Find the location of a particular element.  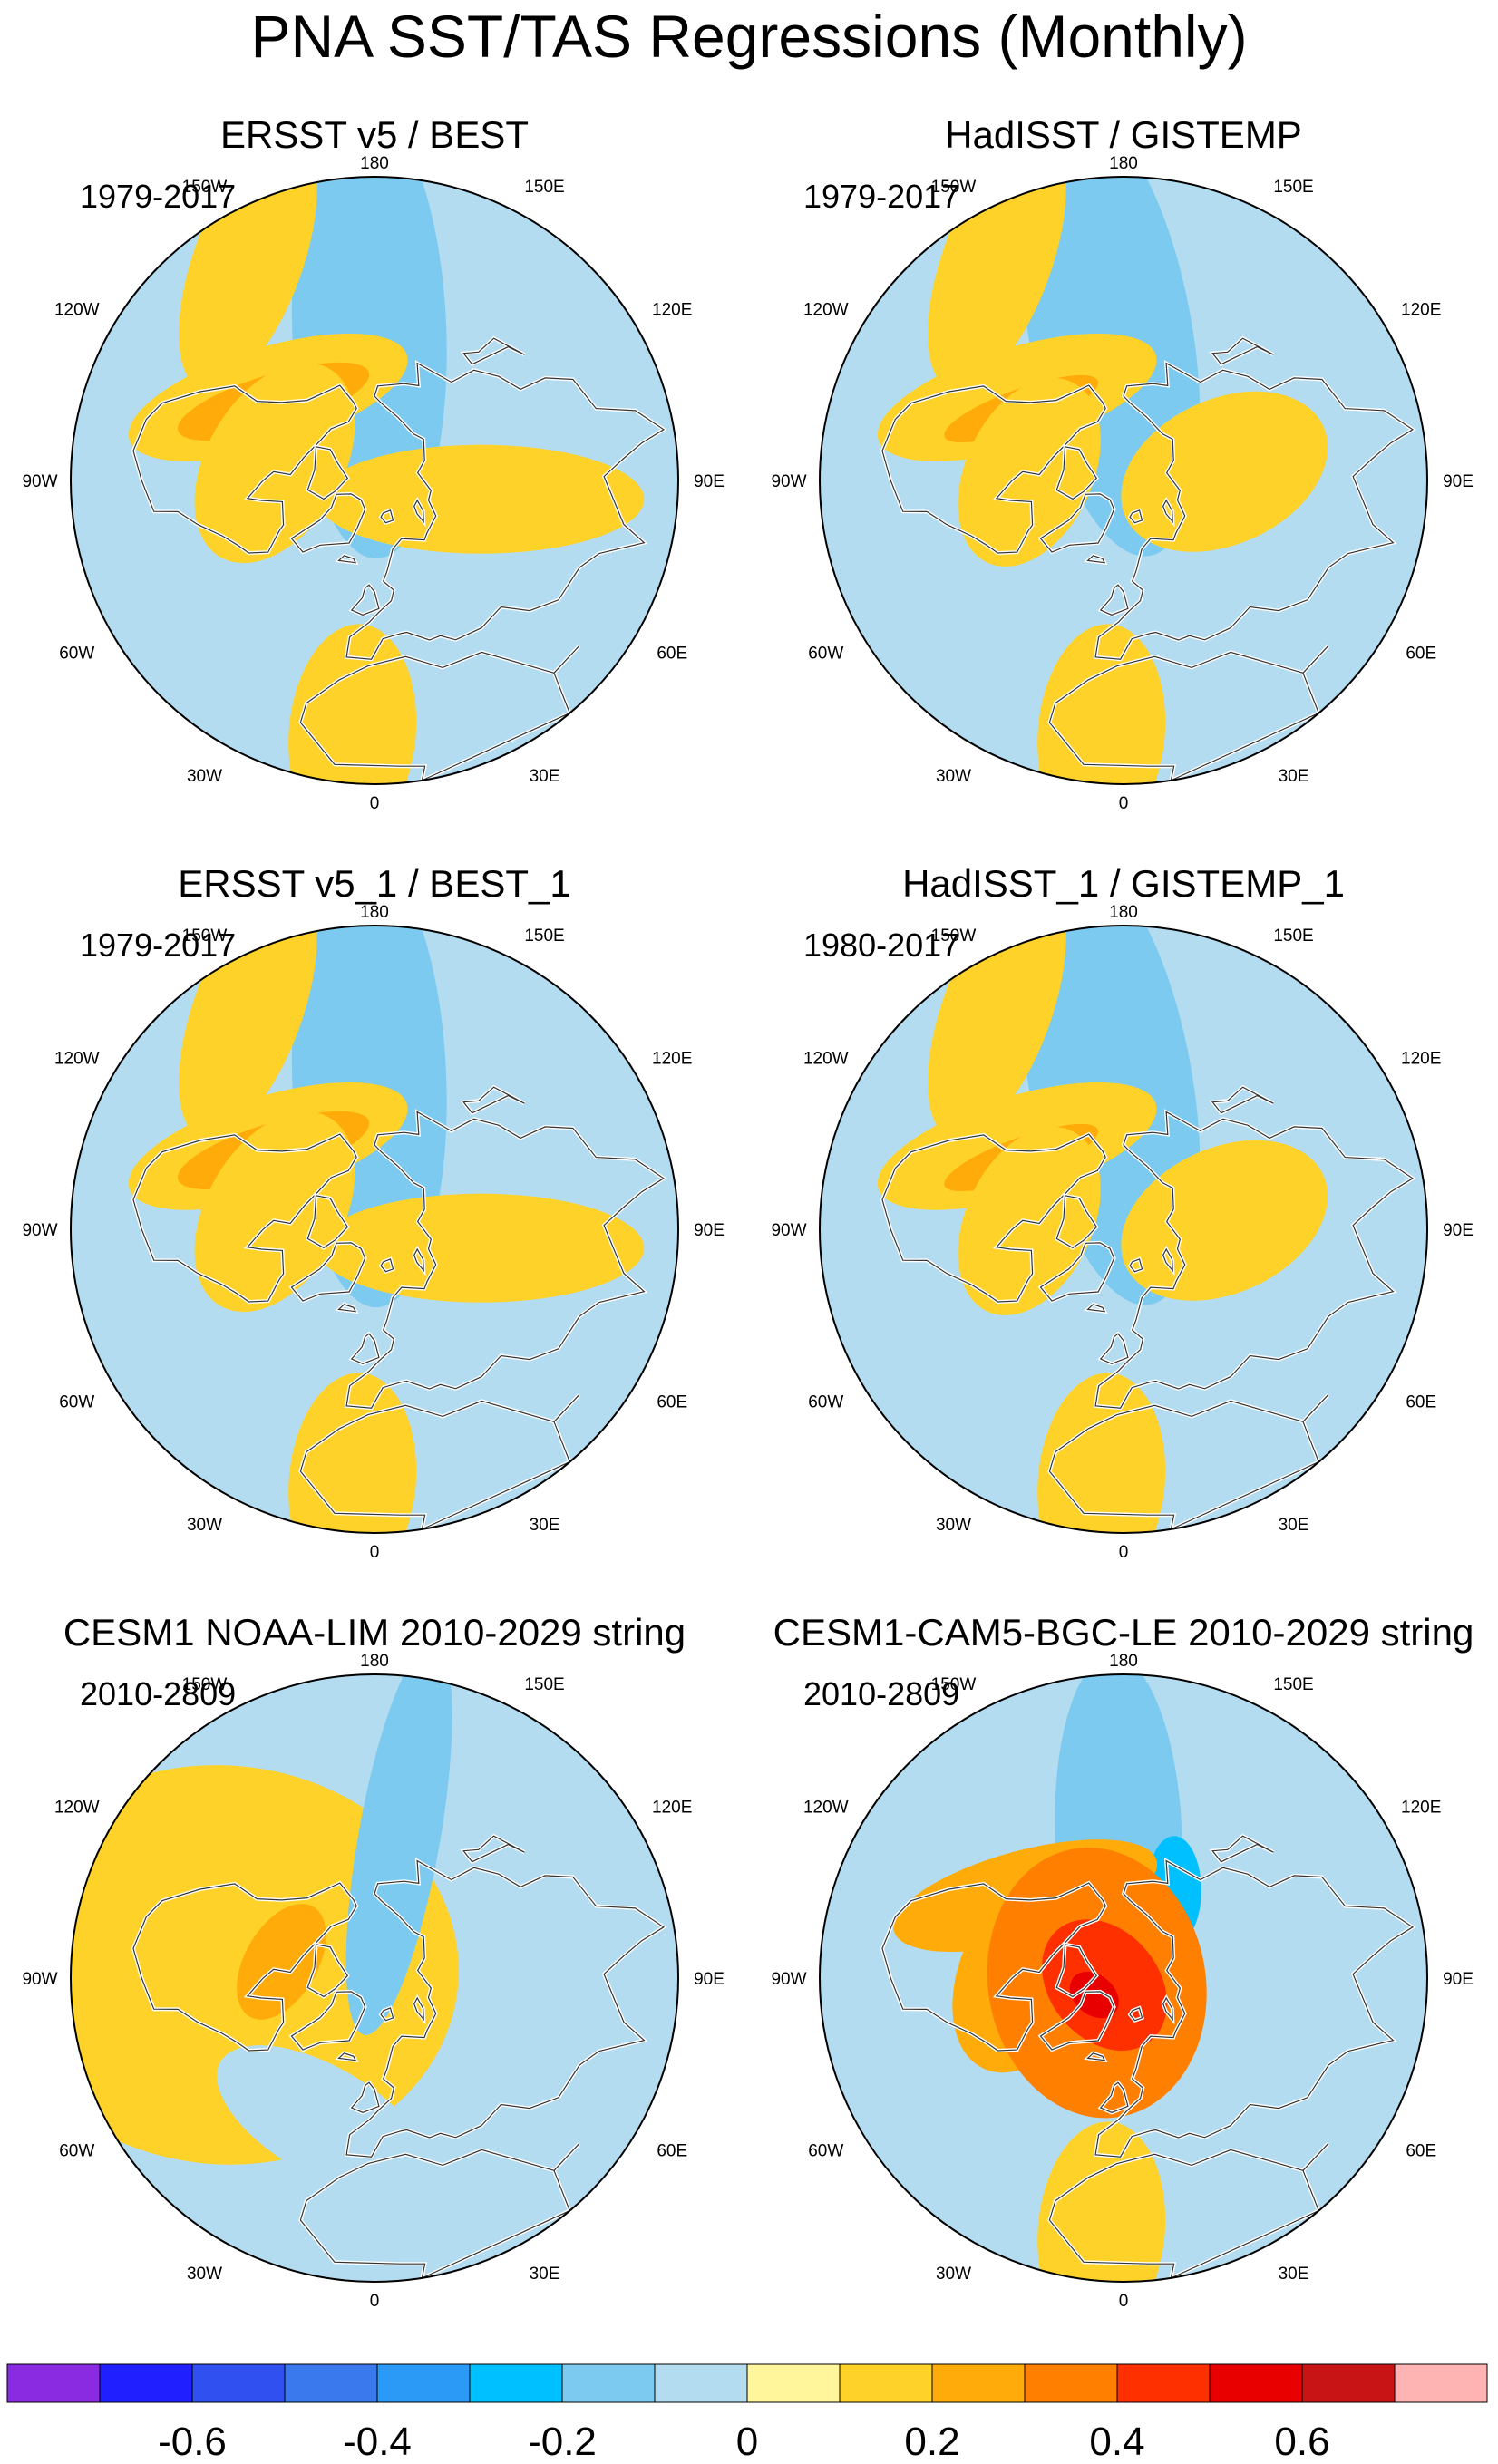

anomaly-region-central-canada-warm is located at coordinates (281, 1962).